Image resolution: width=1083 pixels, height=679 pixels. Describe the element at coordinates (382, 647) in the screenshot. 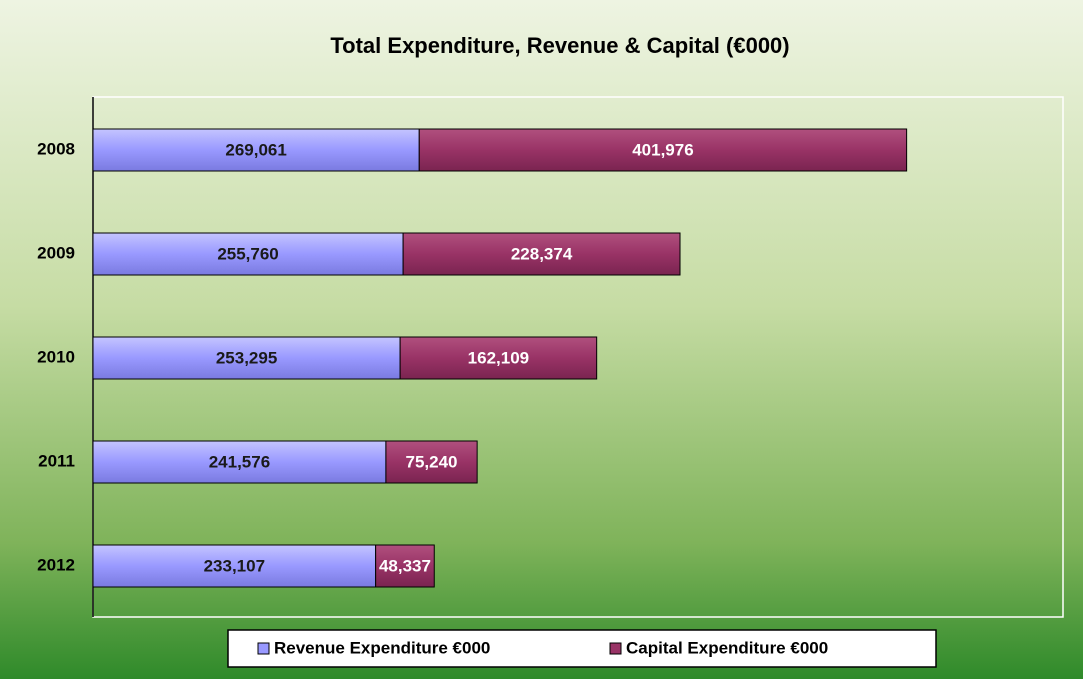

I see `legend-label: Revenue Expenditure €000` at that location.